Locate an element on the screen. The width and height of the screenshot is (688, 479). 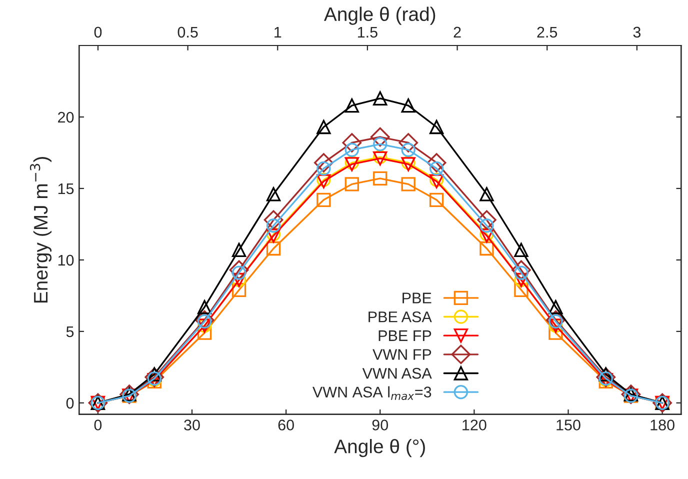
x2-tick-label: 0 is located at coordinates (98, 32).